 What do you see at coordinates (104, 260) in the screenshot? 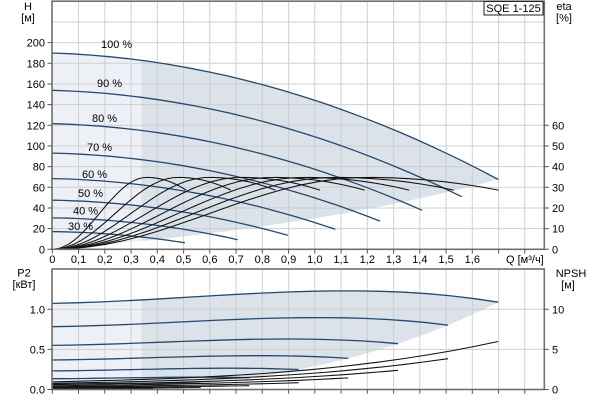
I see `svg-text: 0,2` at bounding box center [104, 260].